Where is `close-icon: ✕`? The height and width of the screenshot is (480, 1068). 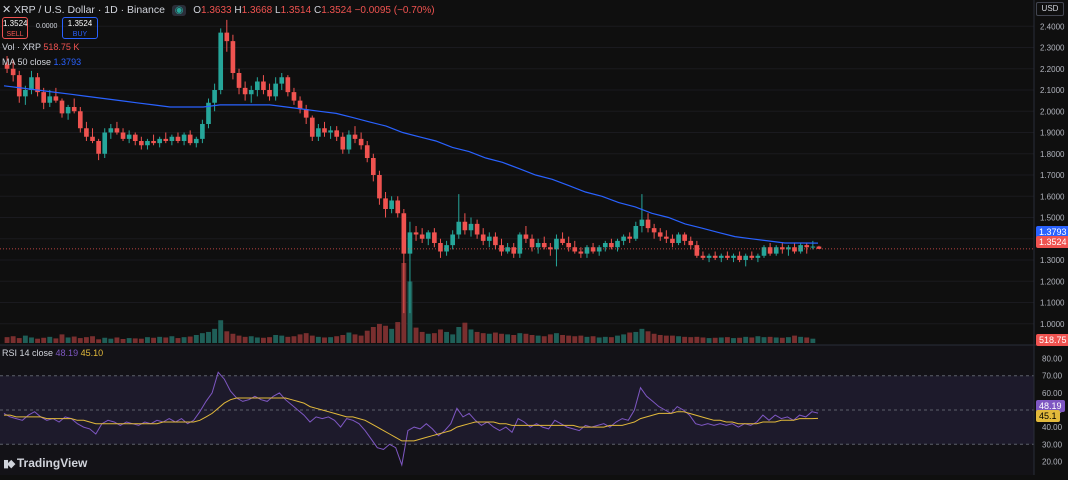 close-icon: ✕ is located at coordinates (7, 10).